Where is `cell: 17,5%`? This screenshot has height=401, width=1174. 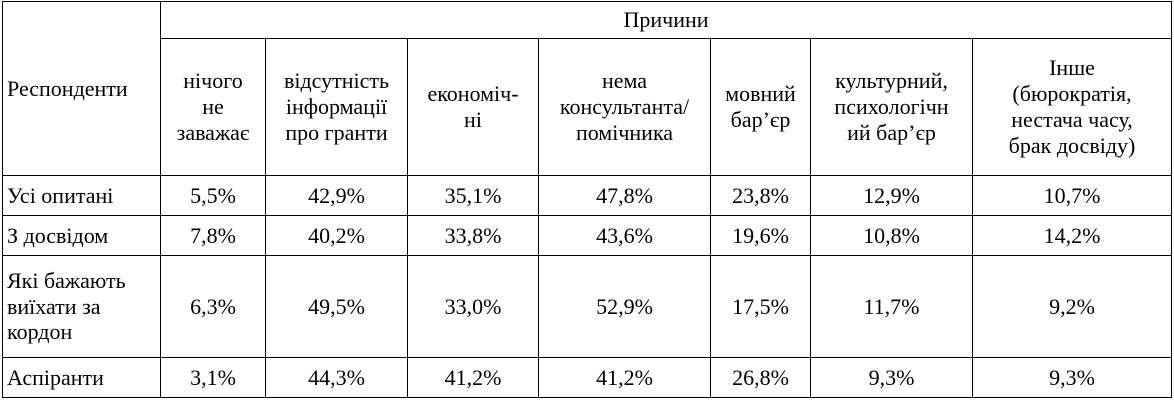 cell: 17,5% is located at coordinates (760, 306).